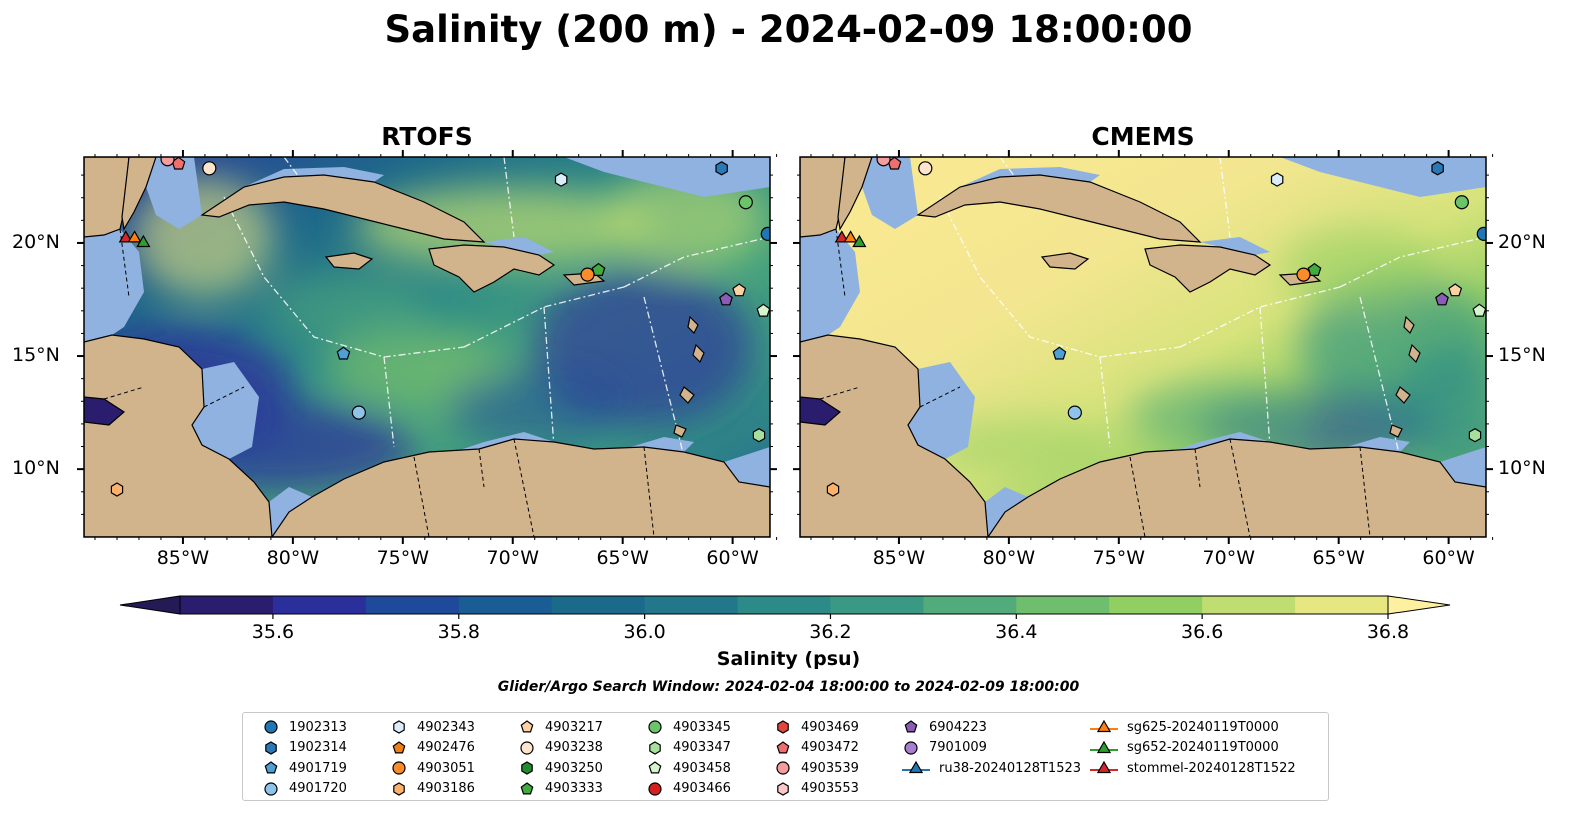  Describe the element at coordinates (688, 768) in the screenshot. I see `legend-item: 4903458` at that location.